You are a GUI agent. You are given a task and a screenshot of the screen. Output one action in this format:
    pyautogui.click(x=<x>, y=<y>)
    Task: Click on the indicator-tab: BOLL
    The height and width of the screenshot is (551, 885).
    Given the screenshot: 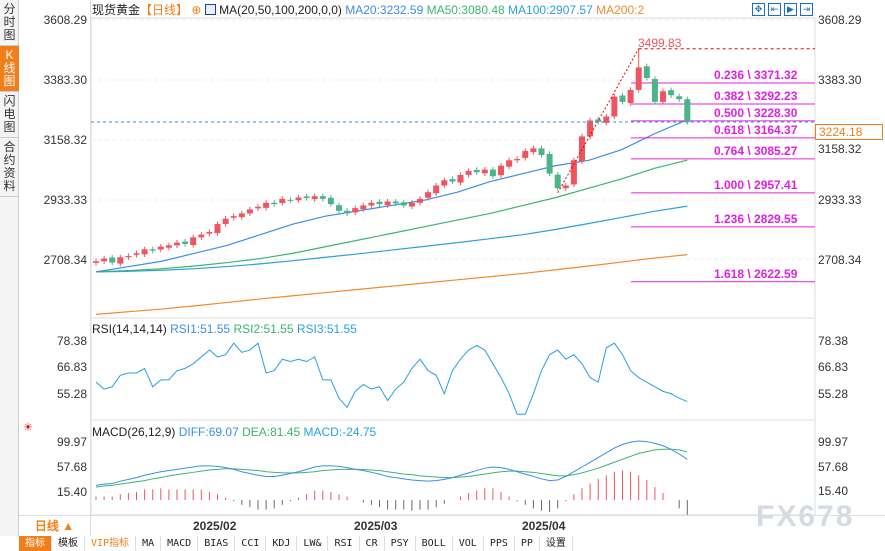 What is the action you would take?
    pyautogui.click(x=434, y=543)
    